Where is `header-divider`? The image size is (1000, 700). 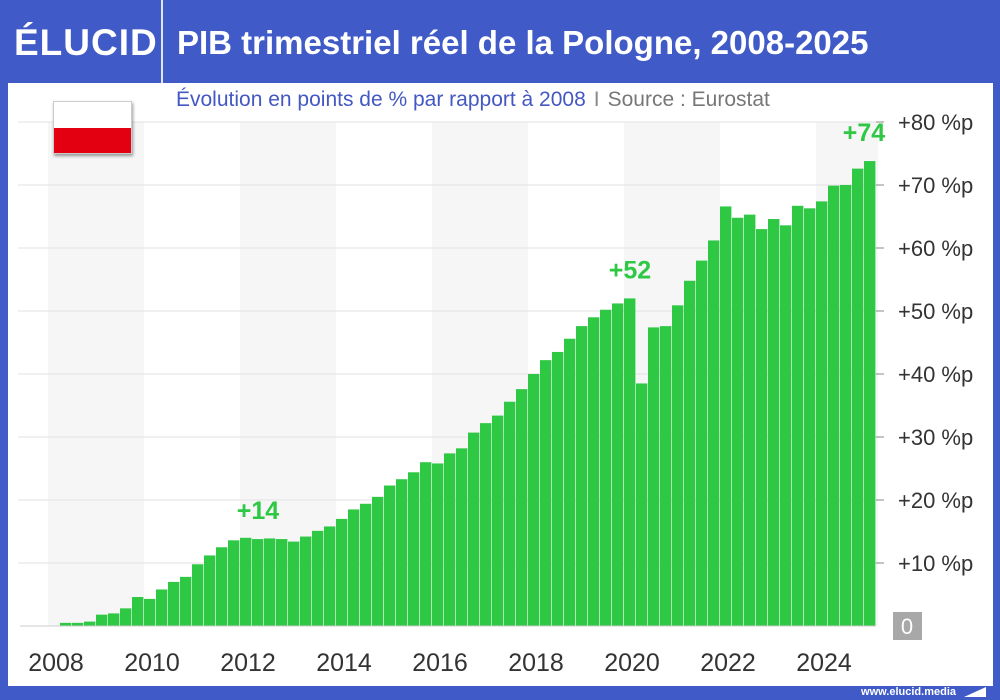
header-divider is located at coordinates (162, 41).